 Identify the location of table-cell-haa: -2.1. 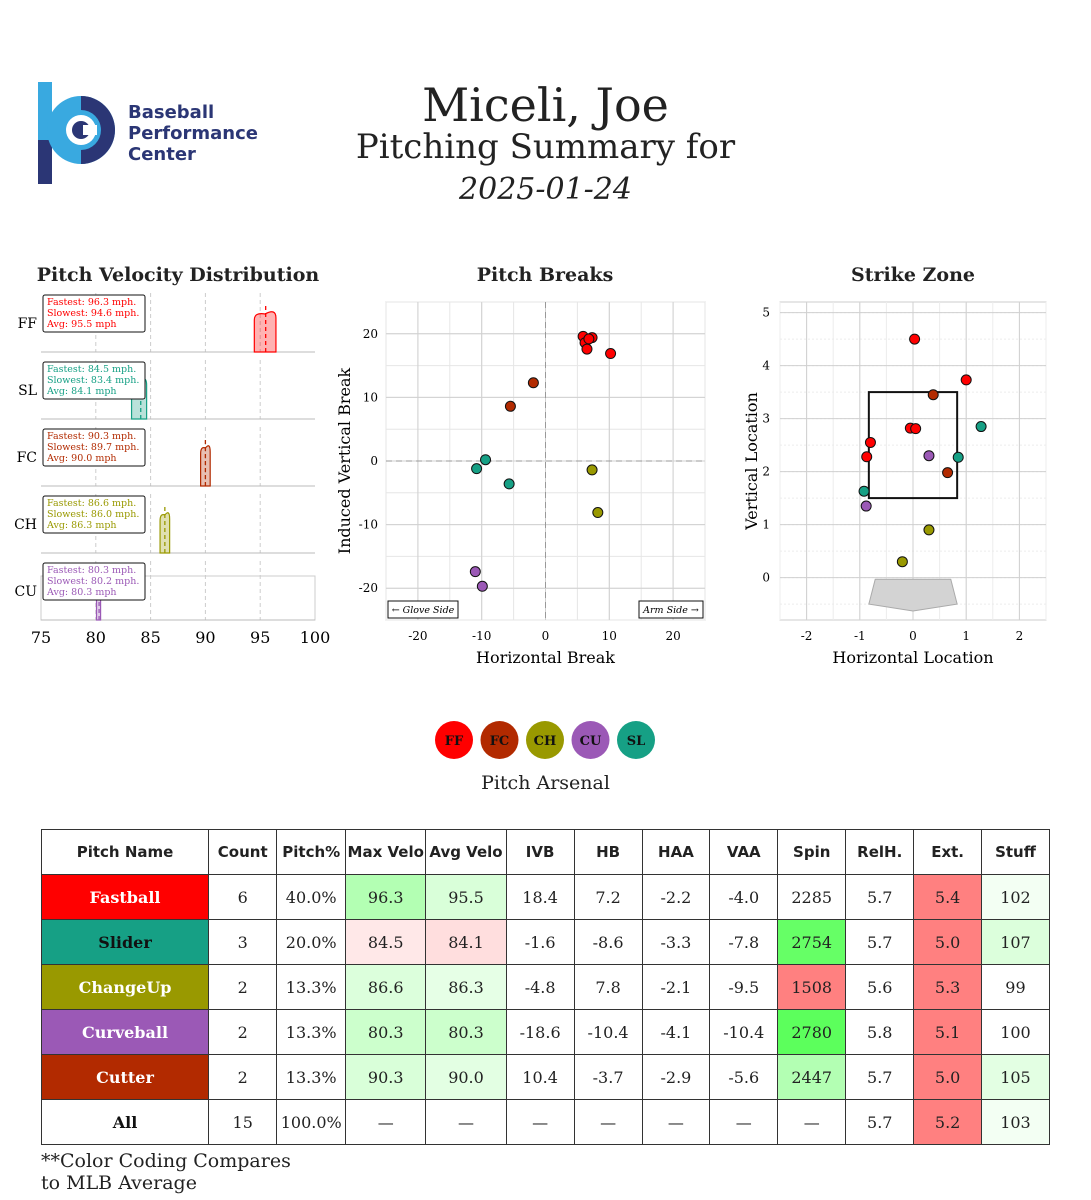
(676, 987).